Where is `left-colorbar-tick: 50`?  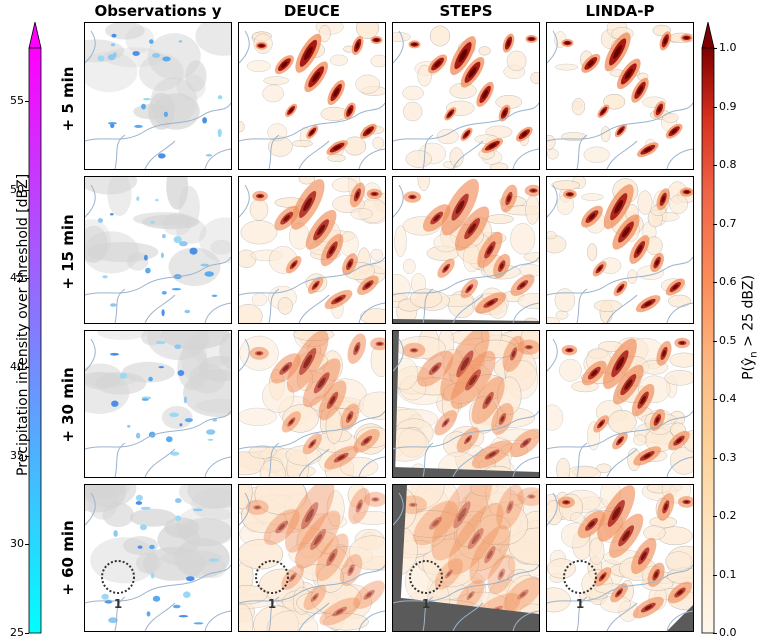 left-colorbar-tick: 50 is located at coordinates (17, 189).